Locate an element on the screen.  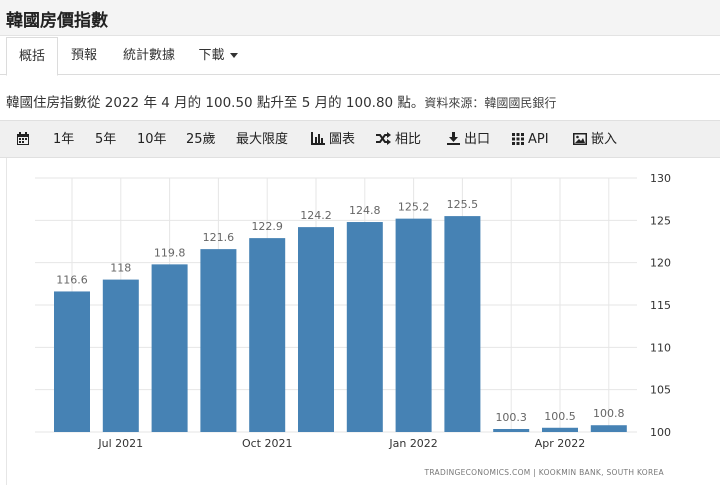
range-1y-button: 1年 is located at coordinates (64, 139).